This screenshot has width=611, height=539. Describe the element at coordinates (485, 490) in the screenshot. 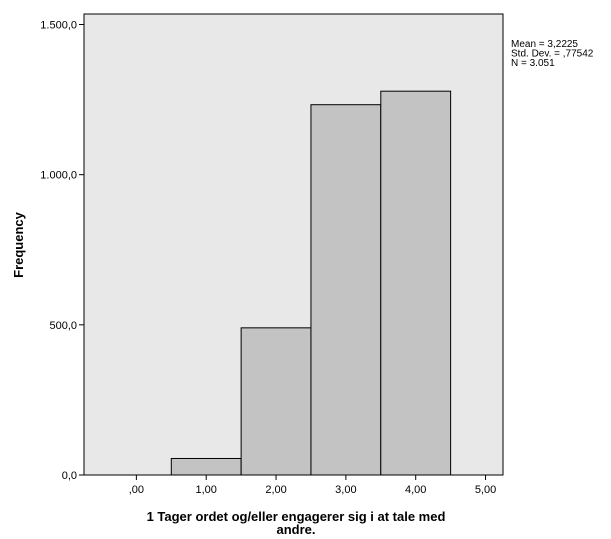

I see `x-tick-label: 5,00` at that location.